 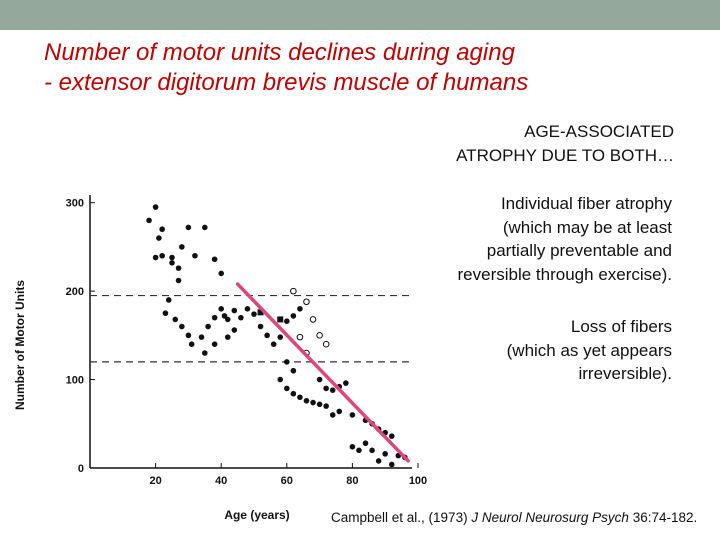 What do you see at coordinates (599, 131) in the screenshot?
I see `atrophy-line-1: AGE-ASSOCIATED` at bounding box center [599, 131].